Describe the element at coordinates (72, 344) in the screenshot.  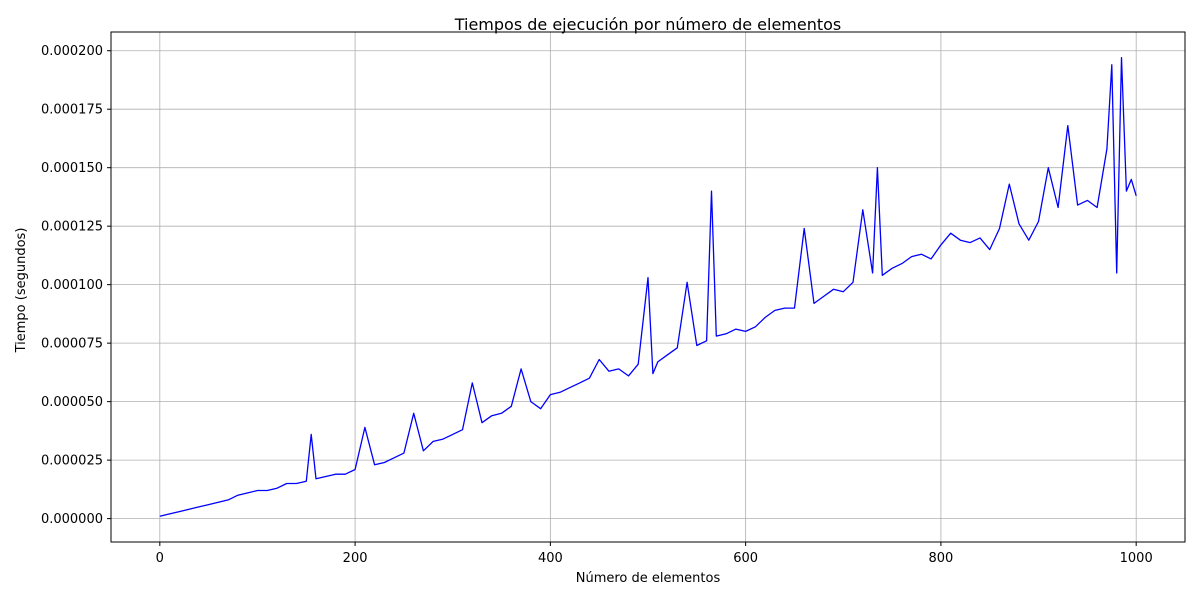
I see `y-tick-label: 0.000075` at that location.